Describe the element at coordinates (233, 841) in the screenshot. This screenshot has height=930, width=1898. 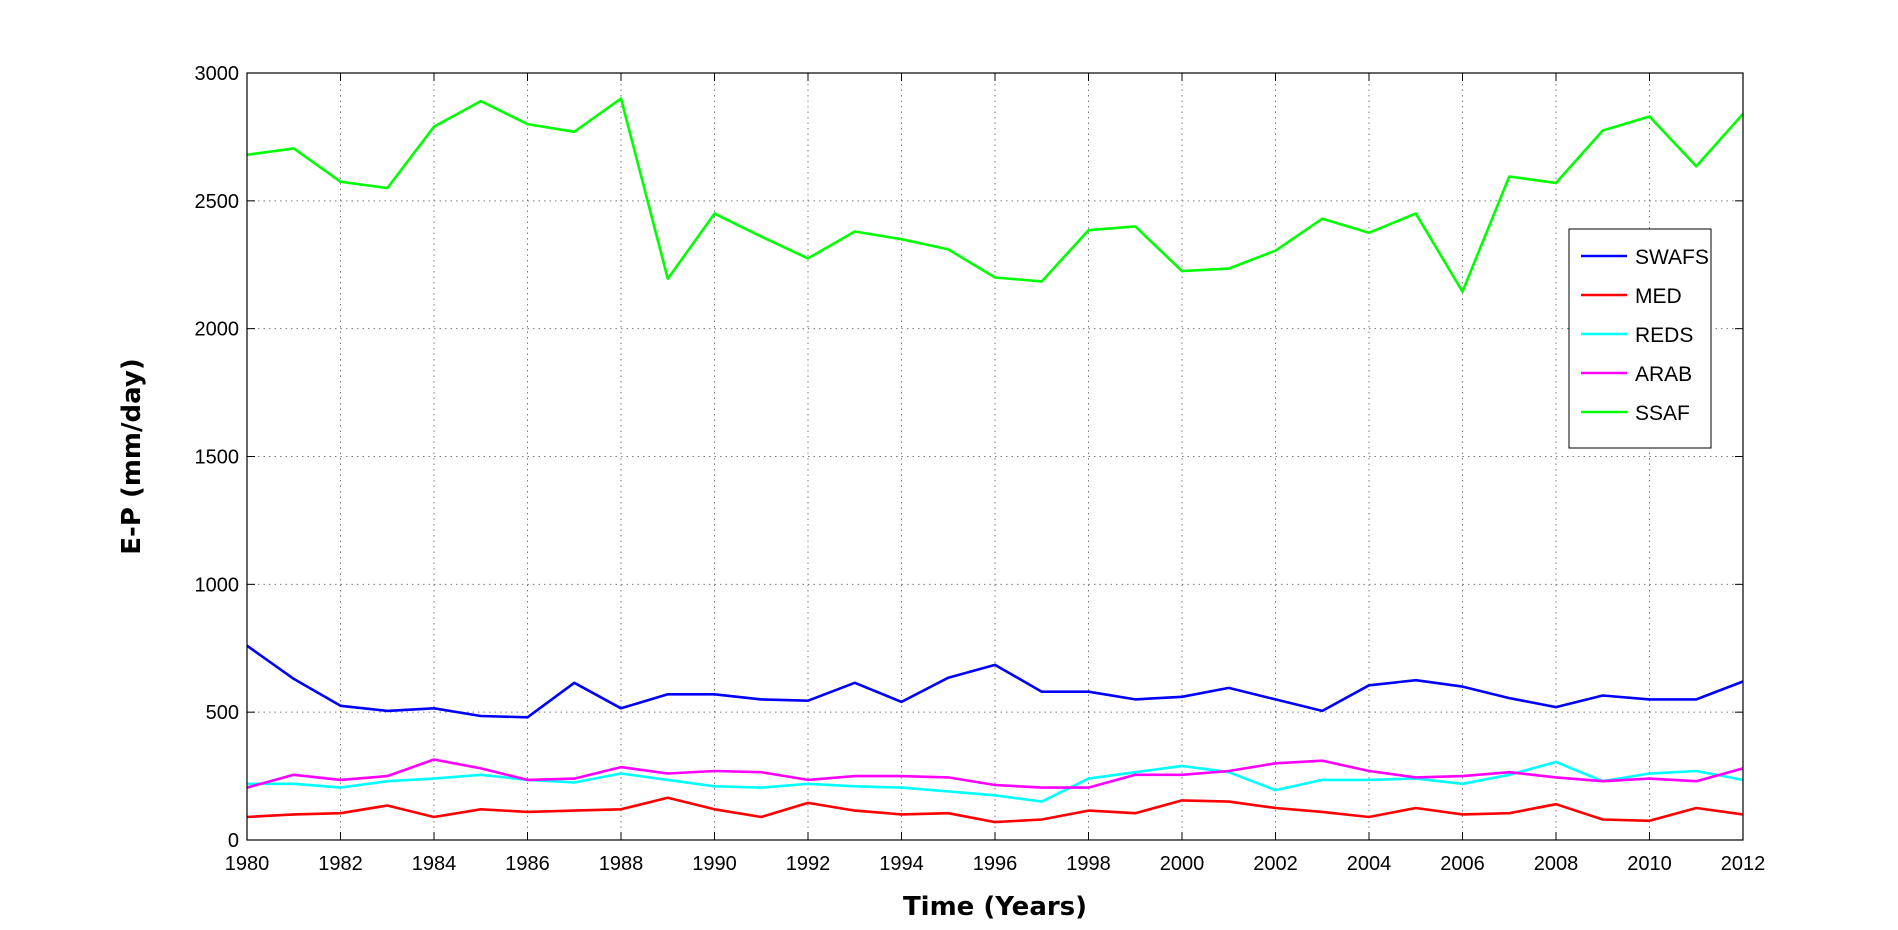
I see `y-tick-label: 0` at that location.